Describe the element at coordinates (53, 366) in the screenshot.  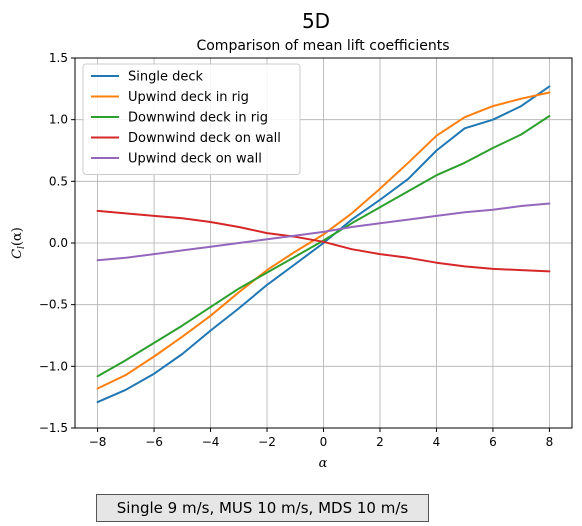
I see `y-tick-label: −1.0` at that location.